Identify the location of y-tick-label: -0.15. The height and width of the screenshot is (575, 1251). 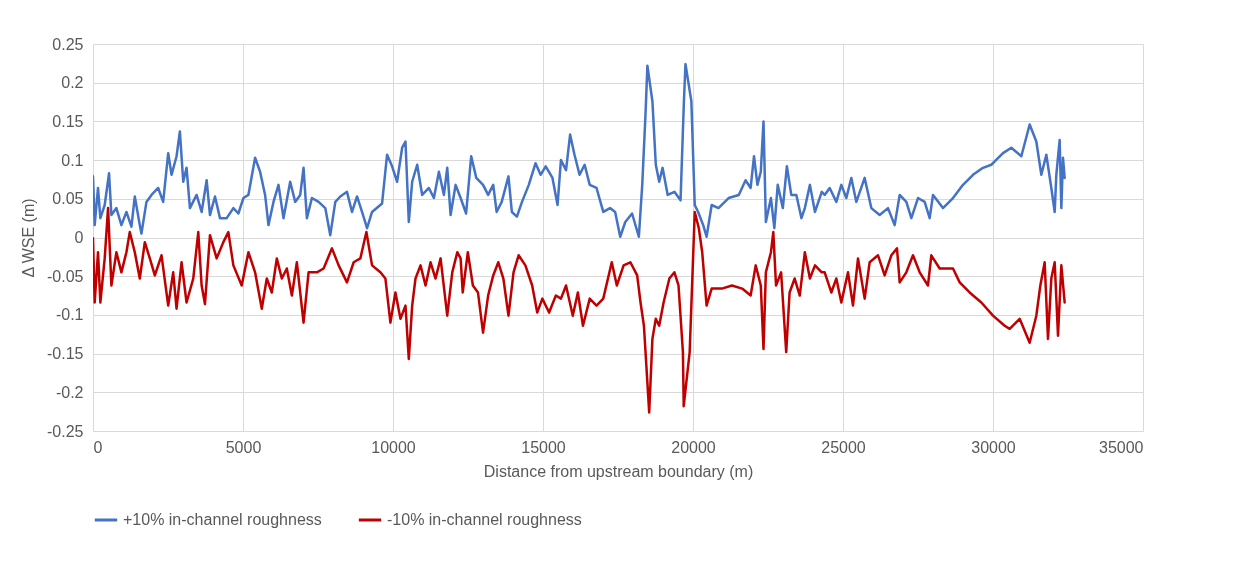
(65, 354).